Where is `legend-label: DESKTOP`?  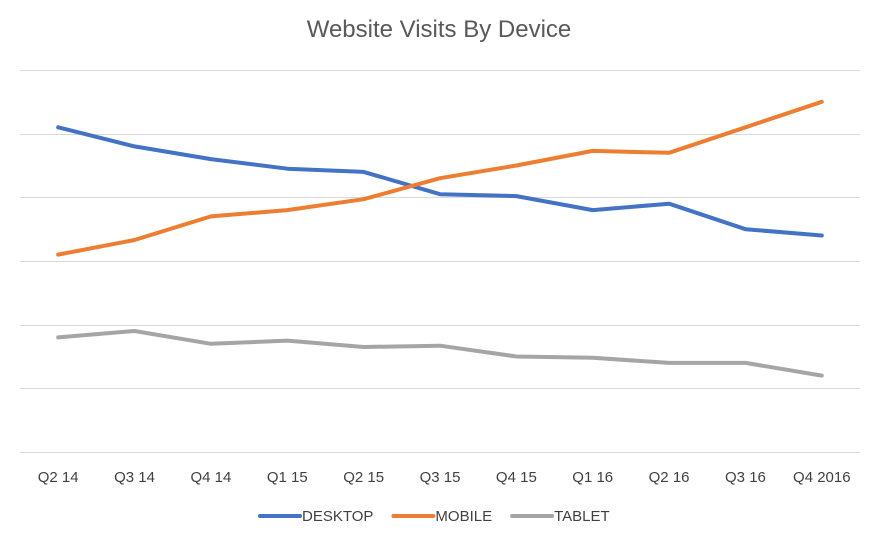
legend-label: DESKTOP is located at coordinates (337, 516).